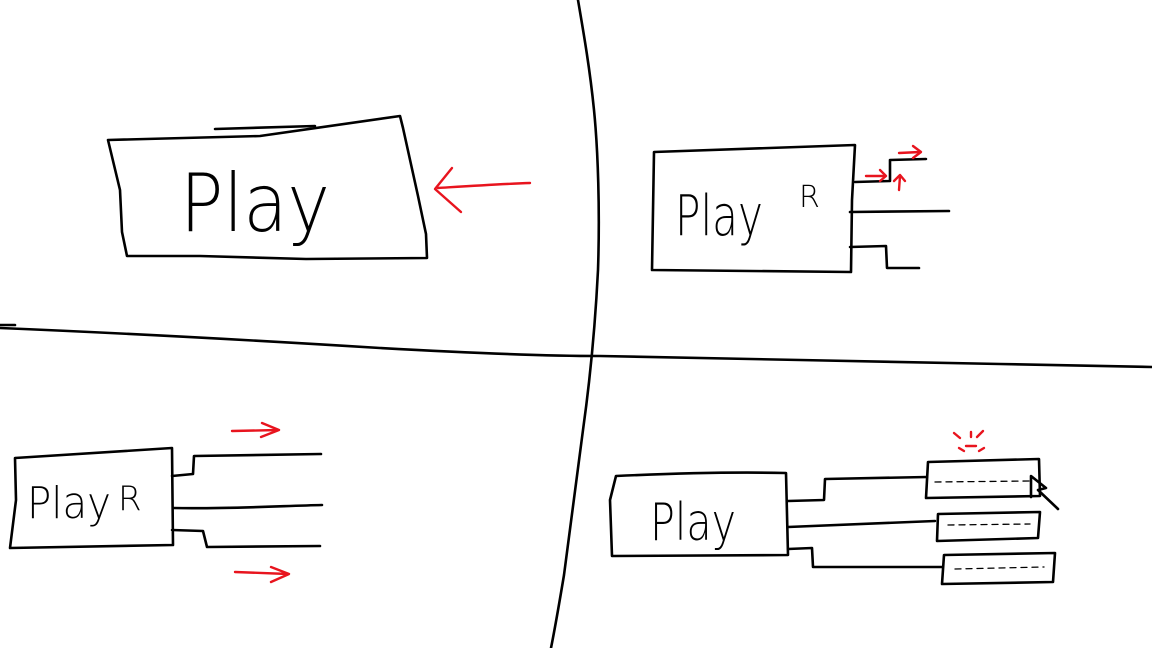 The height and width of the screenshot is (648, 1152). I want to click on horizontal-divider, so click(576, 347).